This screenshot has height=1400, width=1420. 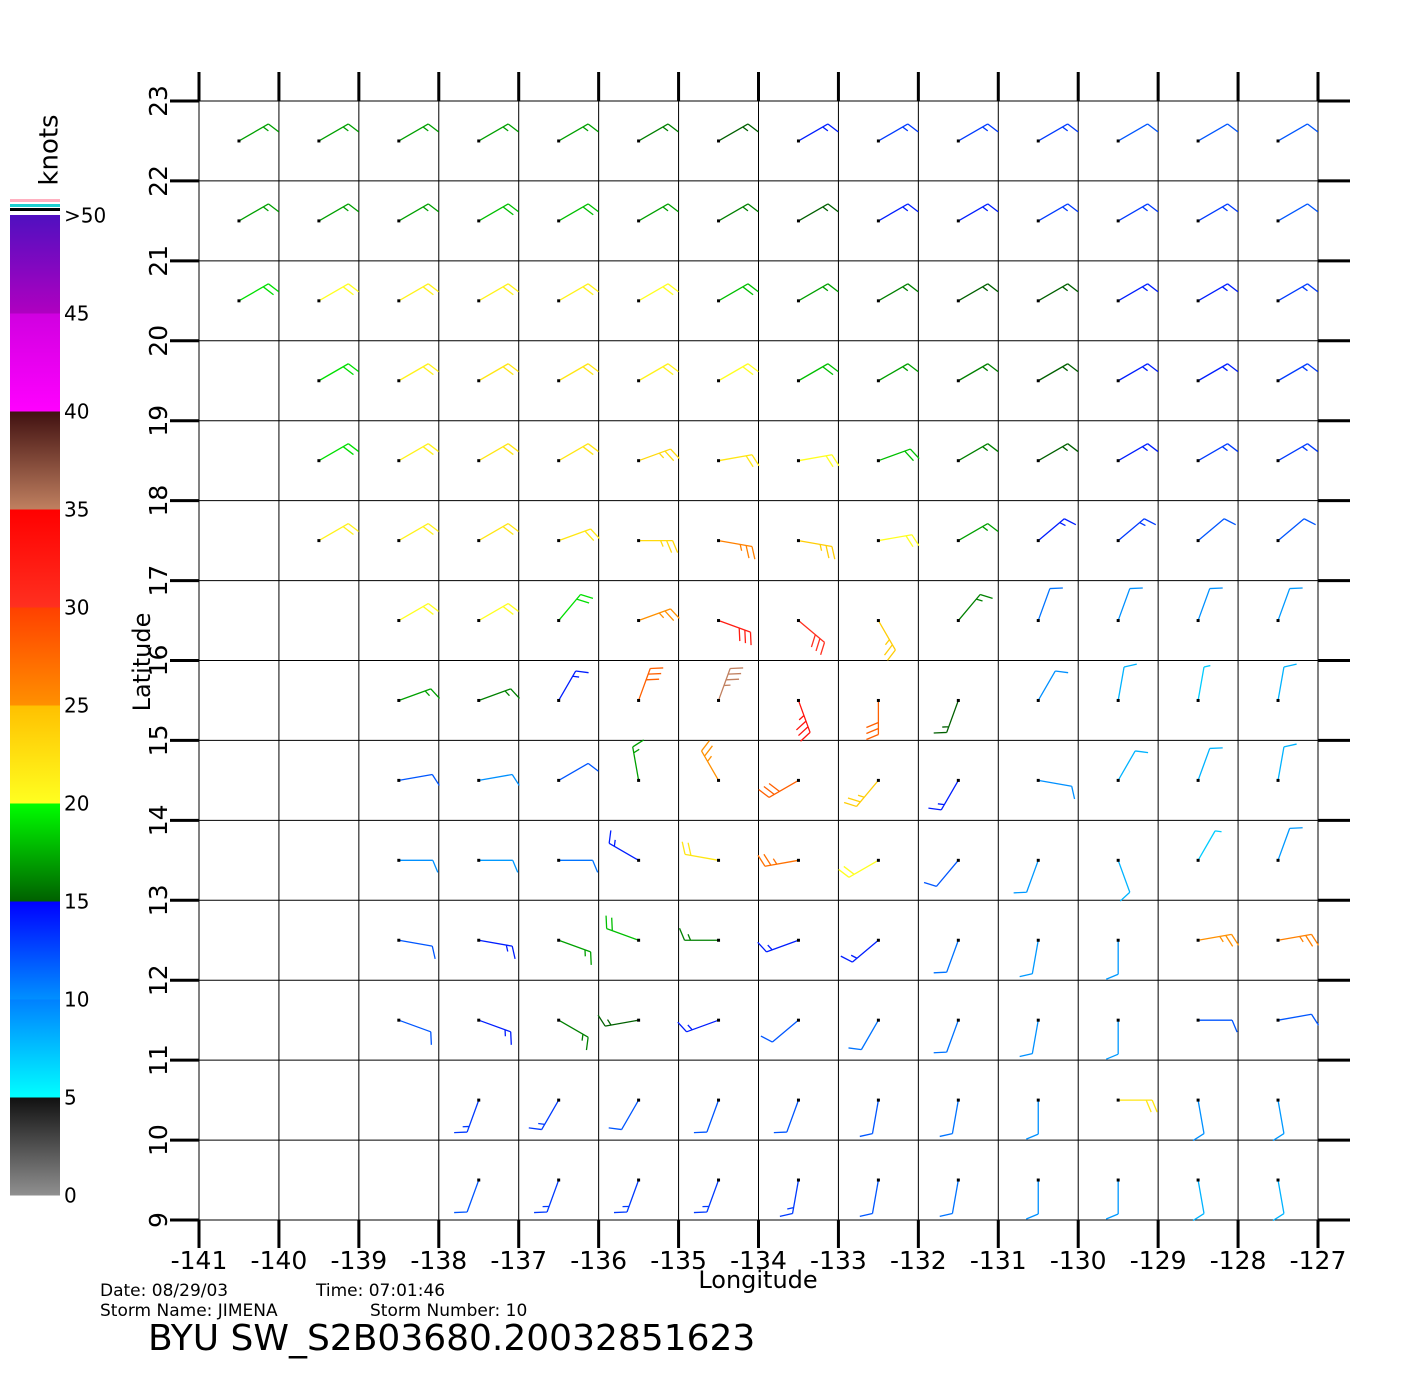 What do you see at coordinates (678, 1260) in the screenshot?
I see `x-tick-label: -135` at bounding box center [678, 1260].